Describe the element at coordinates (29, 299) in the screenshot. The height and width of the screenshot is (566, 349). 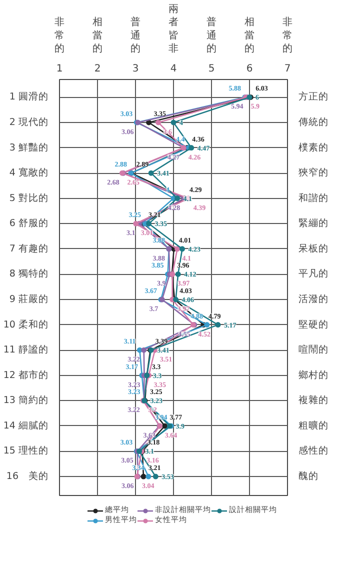
I see `y-tick-label: 9 莊嚴的` at that location.